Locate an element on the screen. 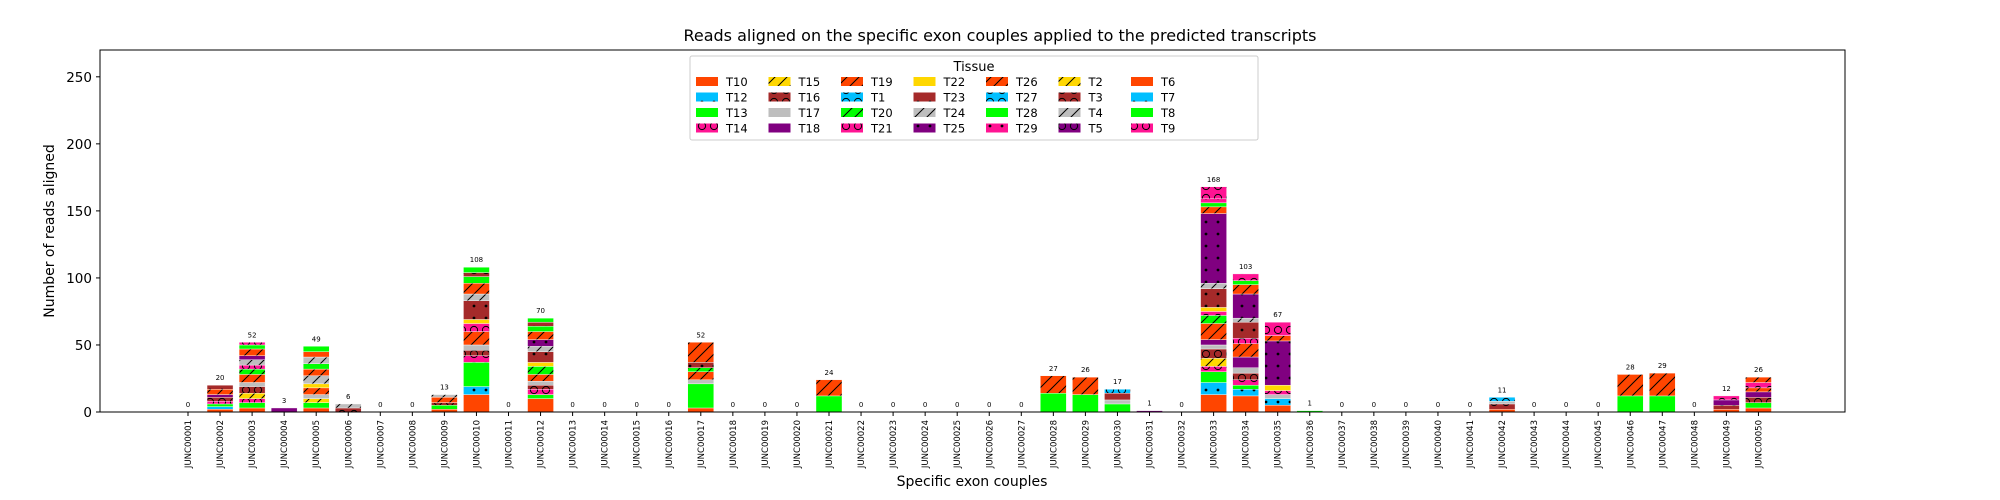  bar-total-label: 27 is located at coordinates (1053, 369).